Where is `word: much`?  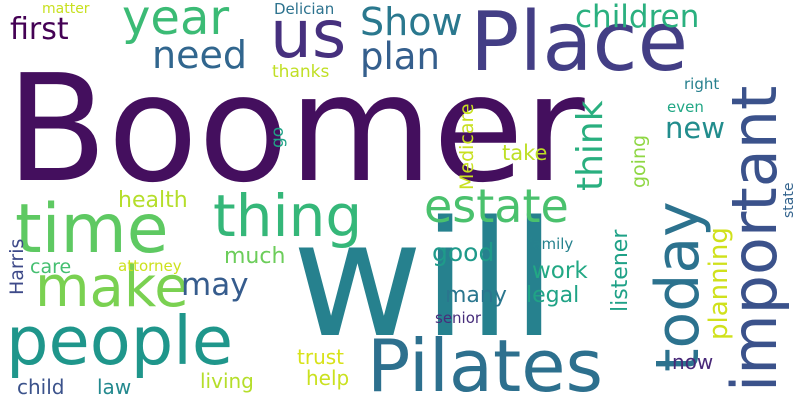 word: much is located at coordinates (255, 256).